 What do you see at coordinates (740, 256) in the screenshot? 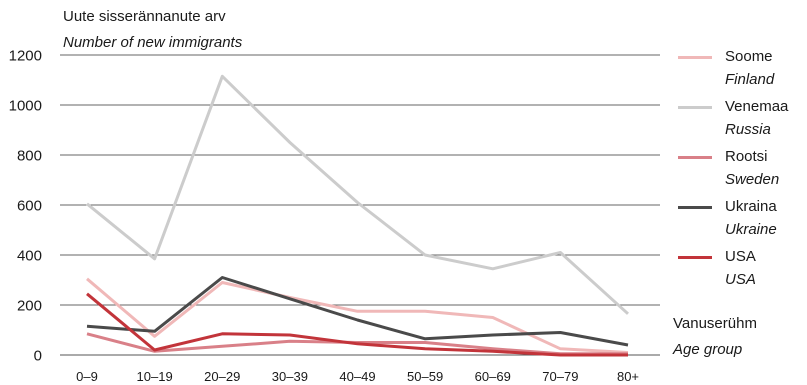
I see `legend-label: USA` at bounding box center [740, 256].